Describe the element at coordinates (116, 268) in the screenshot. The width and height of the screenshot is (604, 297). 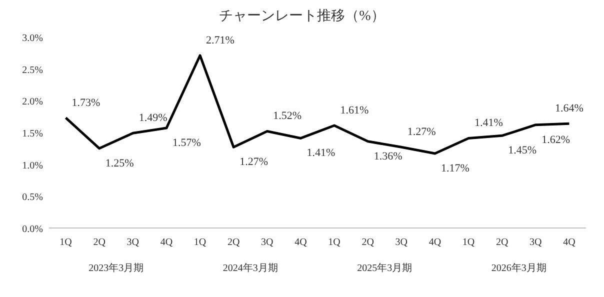
I see `annotation: 2023年3月期` at that location.